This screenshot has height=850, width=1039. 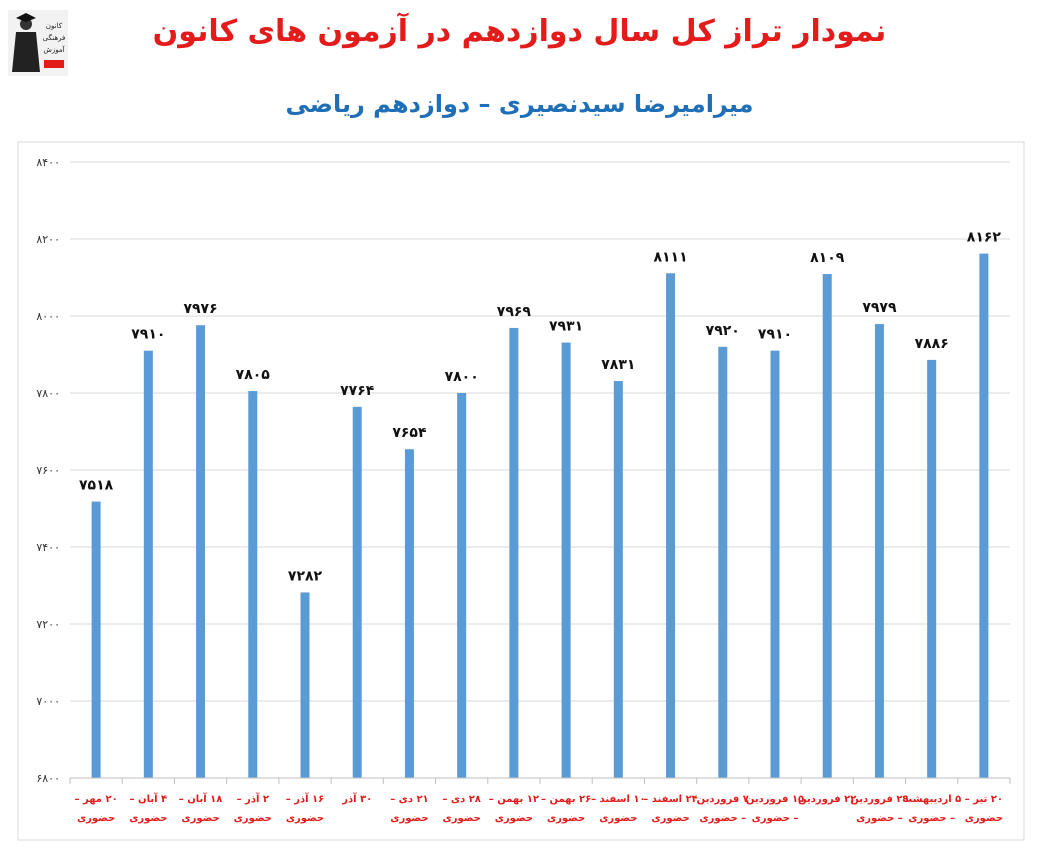 I want to click on x-tick-label: ۲۲ فروردین, so click(x=827, y=799).